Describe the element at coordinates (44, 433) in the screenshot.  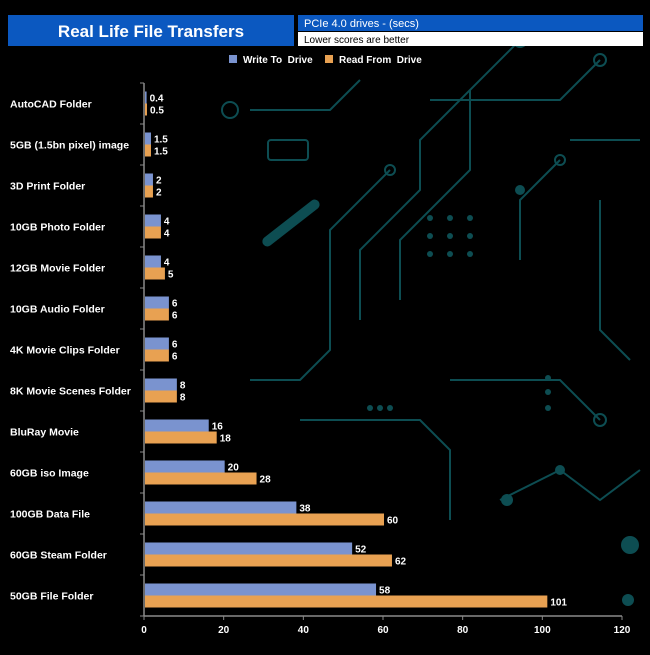
I see `category-label: BluRay Movie` at that location.